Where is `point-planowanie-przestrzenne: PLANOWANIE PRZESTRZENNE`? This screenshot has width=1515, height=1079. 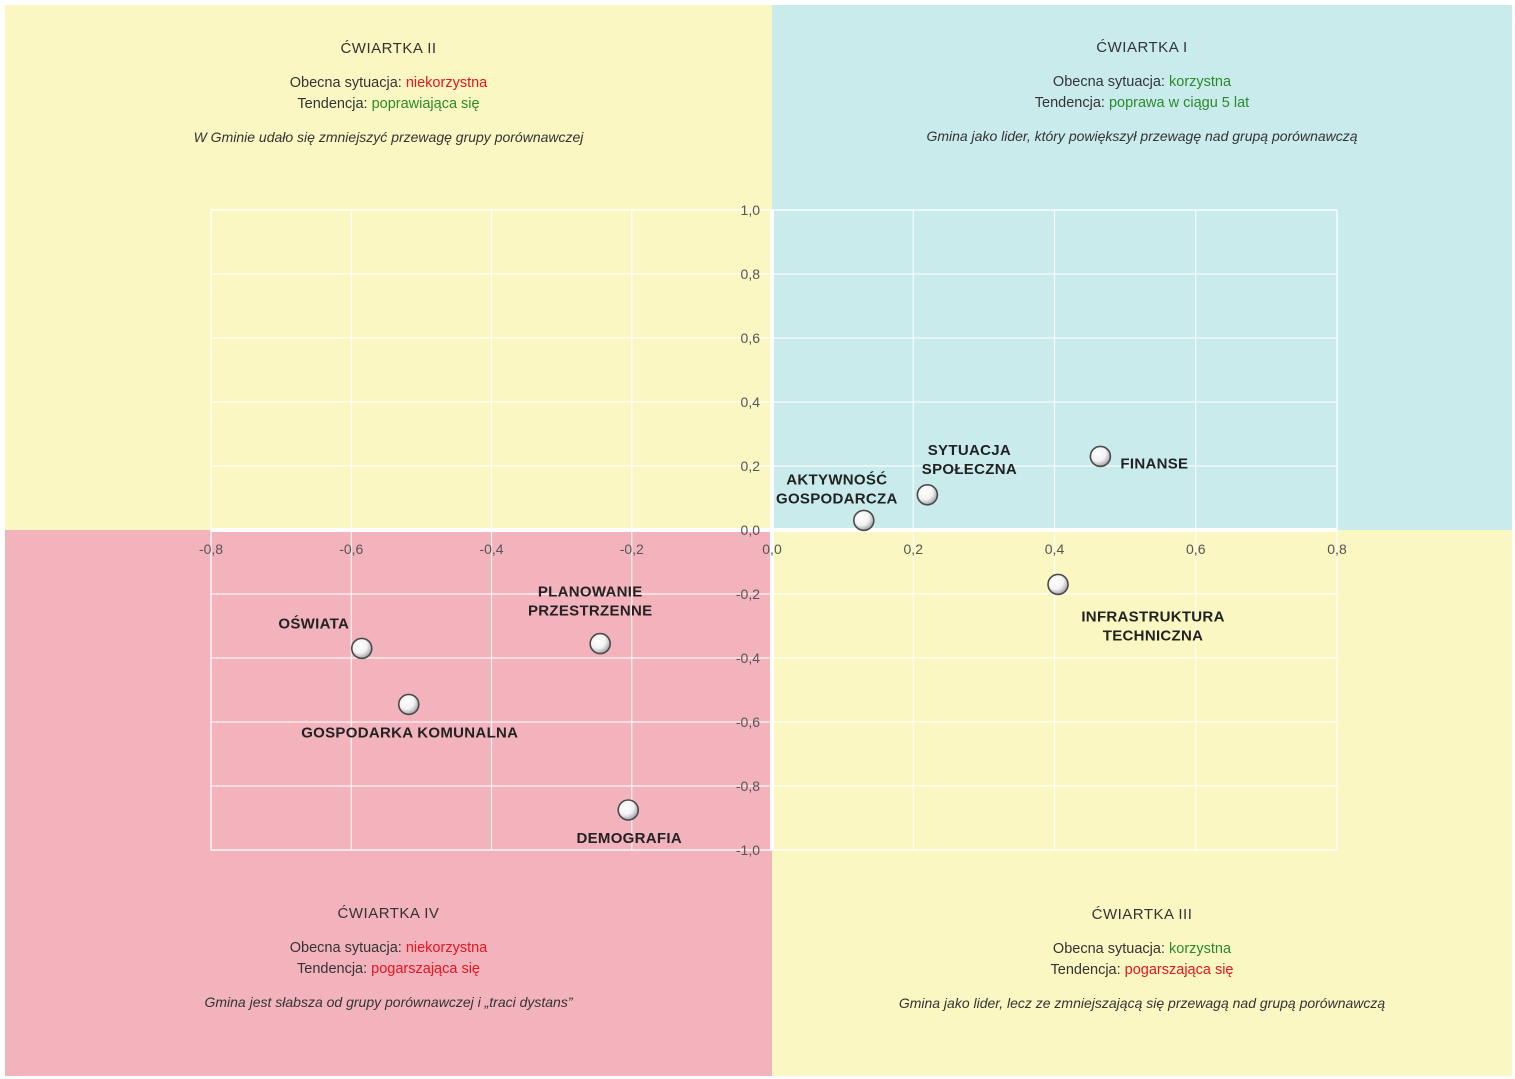
point-planowanie-przestrzenne: PLANOWANIE PRZESTRZENNE is located at coordinates (590, 619).